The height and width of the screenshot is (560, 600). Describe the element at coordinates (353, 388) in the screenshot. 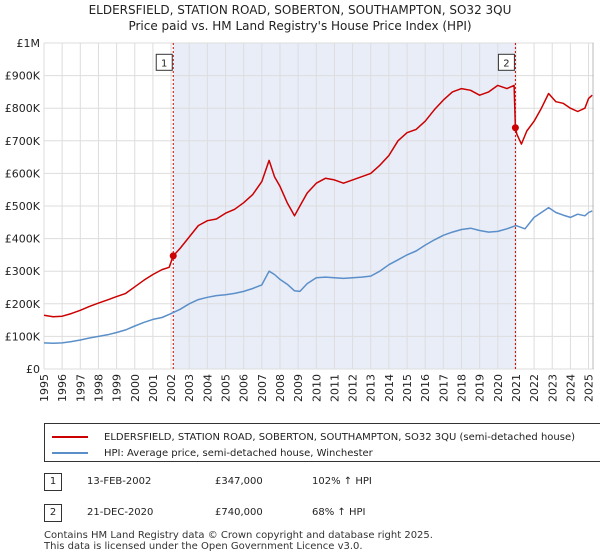

I see `x-tick-label: 2012` at that location.